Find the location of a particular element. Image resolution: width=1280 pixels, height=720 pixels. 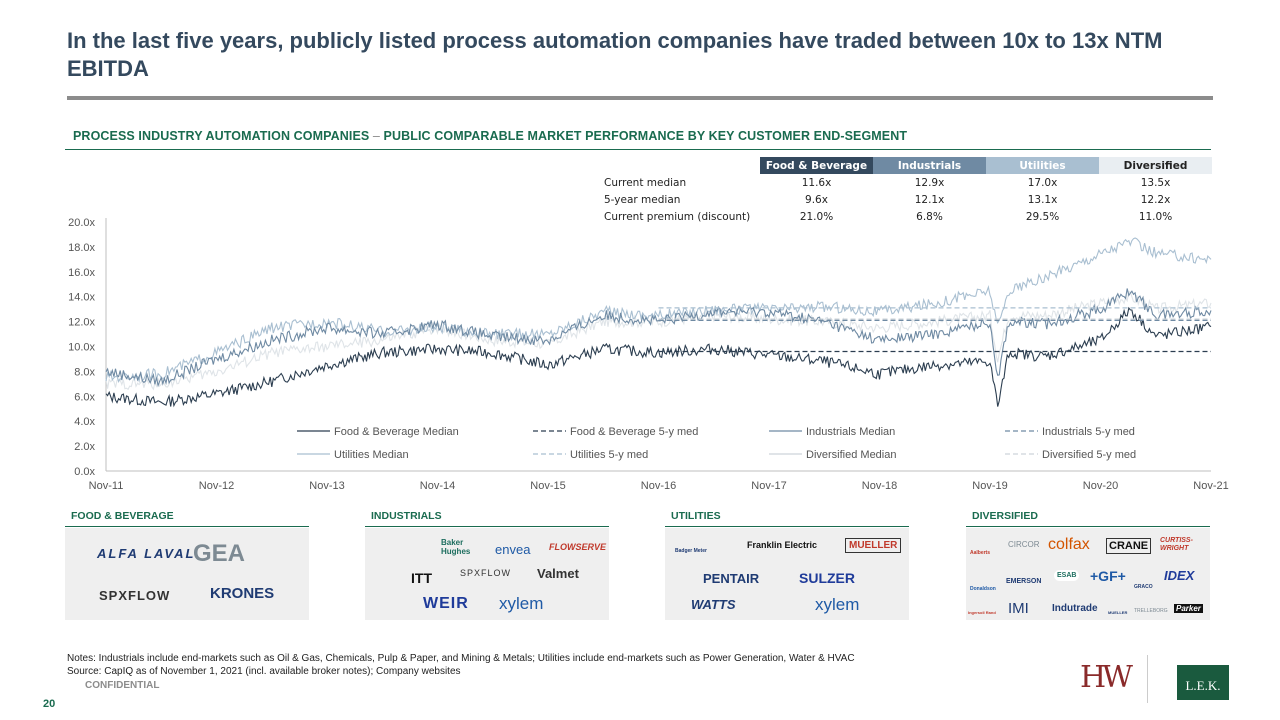

table-cell: 13.5x is located at coordinates (1155, 182).